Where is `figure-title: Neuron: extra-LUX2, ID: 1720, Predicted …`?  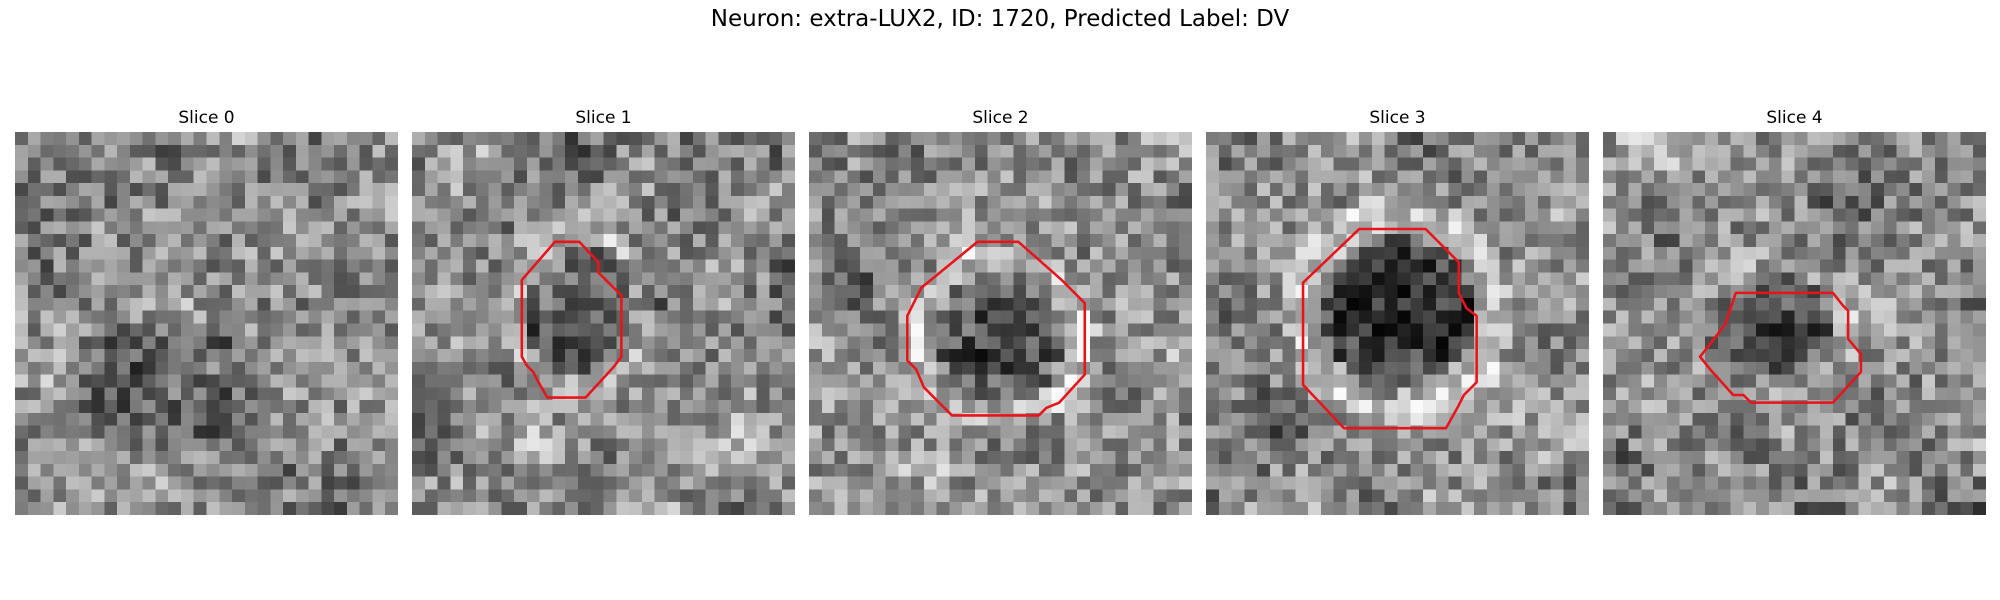 figure-title: Neuron: extra-LUX2, ID: 1720, Predicted … is located at coordinates (1000, 19).